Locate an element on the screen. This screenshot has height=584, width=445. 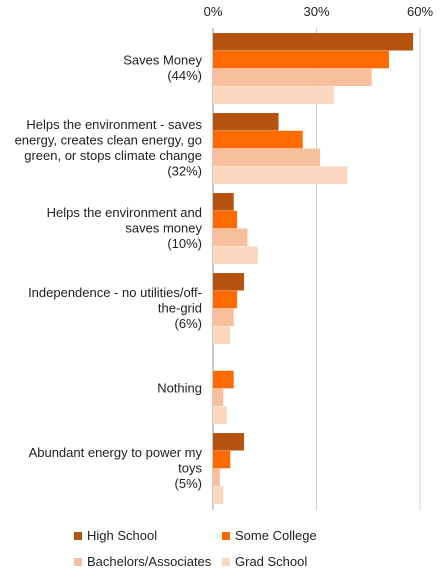
category-label-line: Helps the environment - saves is located at coordinates (114, 124).